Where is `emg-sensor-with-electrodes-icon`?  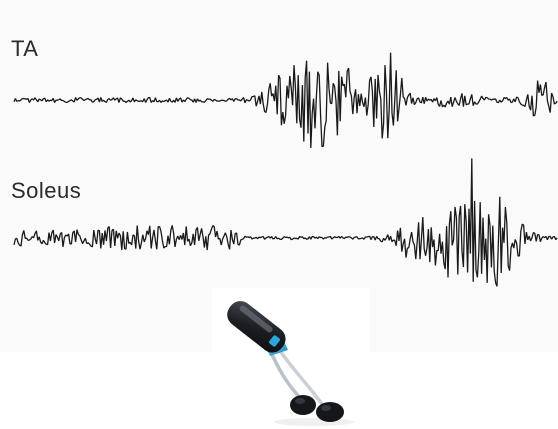 emg-sensor-with-electrodes-icon is located at coordinates (290, 363).